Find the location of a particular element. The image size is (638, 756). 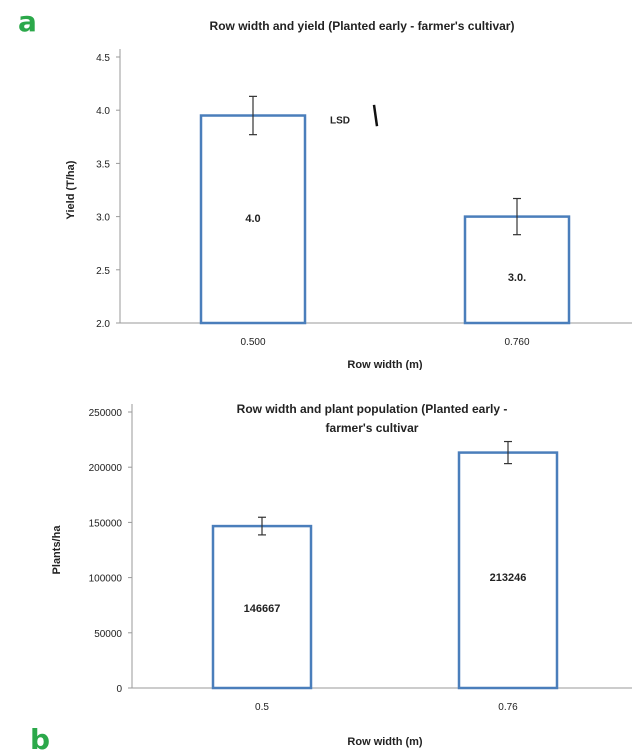

a-data-label: 4.0 is located at coordinates (252, 219).